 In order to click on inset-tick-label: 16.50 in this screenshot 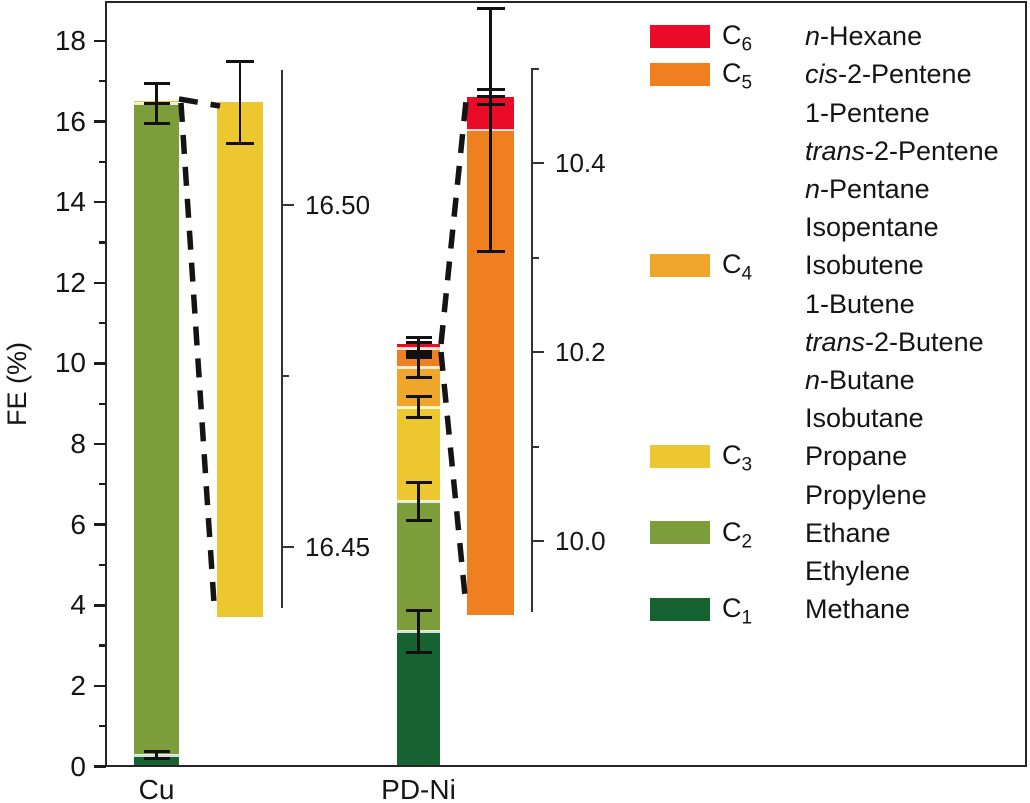, I will do `click(338, 205)`.